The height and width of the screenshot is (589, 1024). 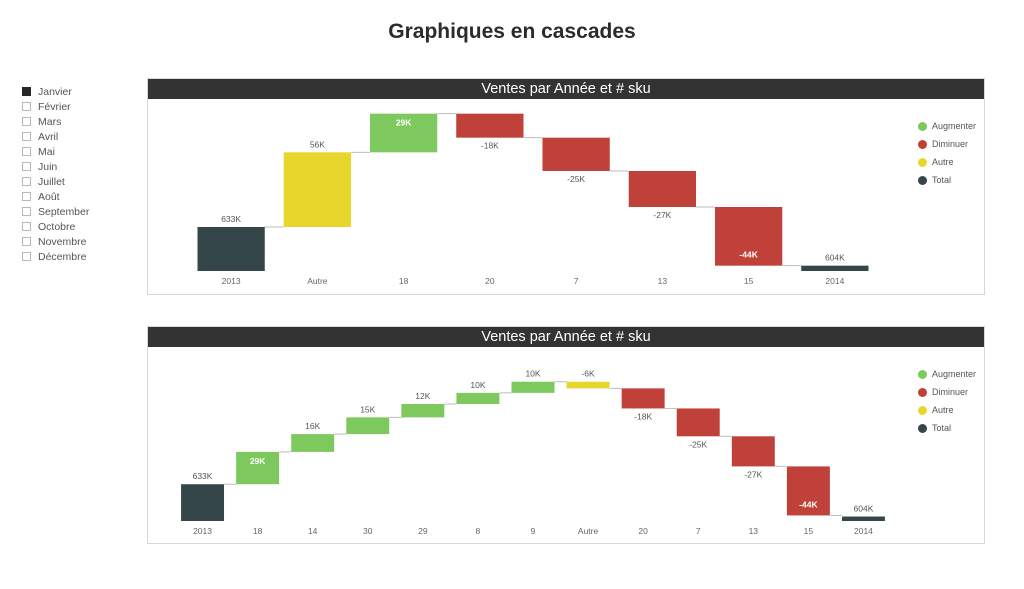 I want to click on slicer-item: Mars, so click(x=55, y=121).